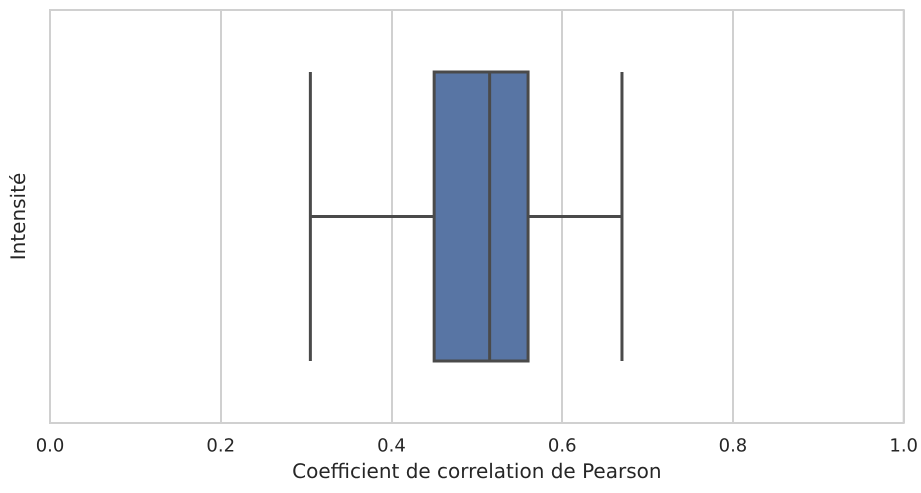 The height and width of the screenshot is (493, 921). Describe the element at coordinates (391, 446) in the screenshot. I see `x-tick-label: 0.4` at that location.